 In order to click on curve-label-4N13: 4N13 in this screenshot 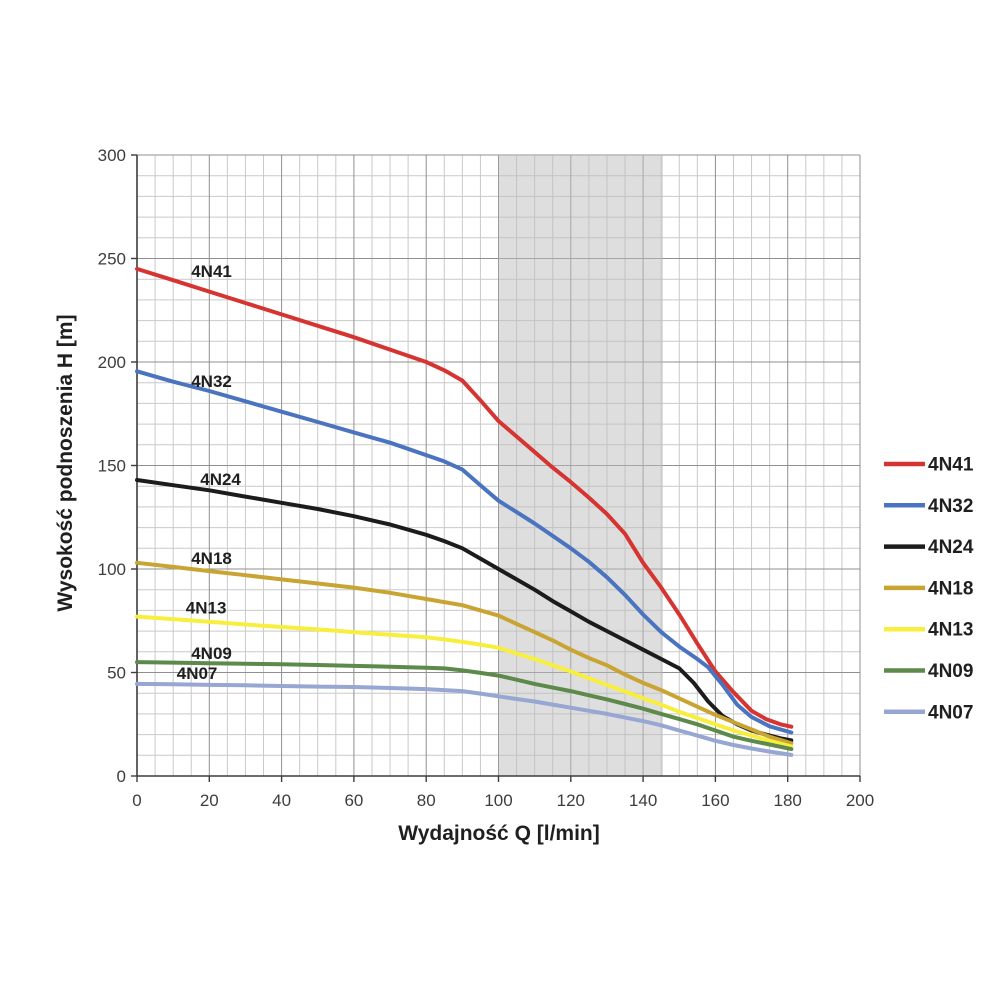, I will do `click(206, 608)`.